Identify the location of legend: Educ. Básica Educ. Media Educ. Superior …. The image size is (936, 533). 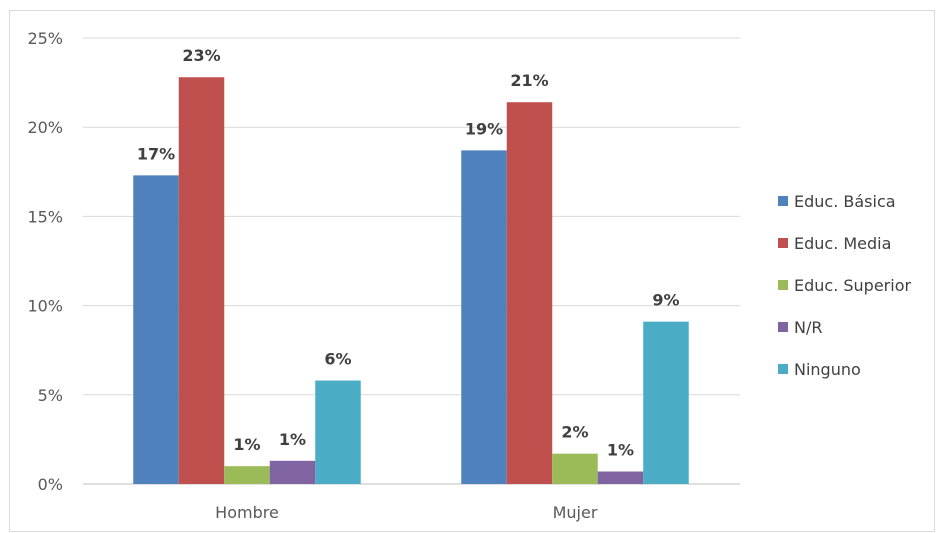
(844, 285).